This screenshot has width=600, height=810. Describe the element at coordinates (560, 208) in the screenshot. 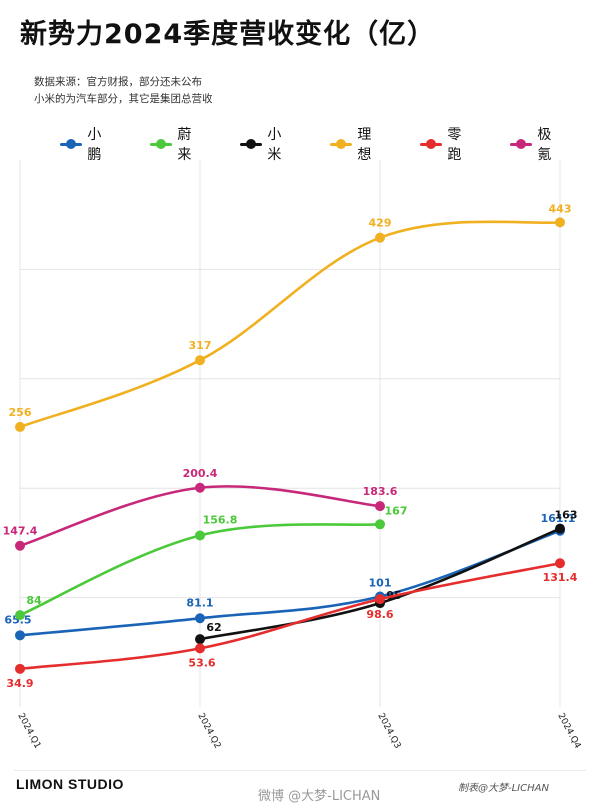

I see `data-label: 443` at that location.